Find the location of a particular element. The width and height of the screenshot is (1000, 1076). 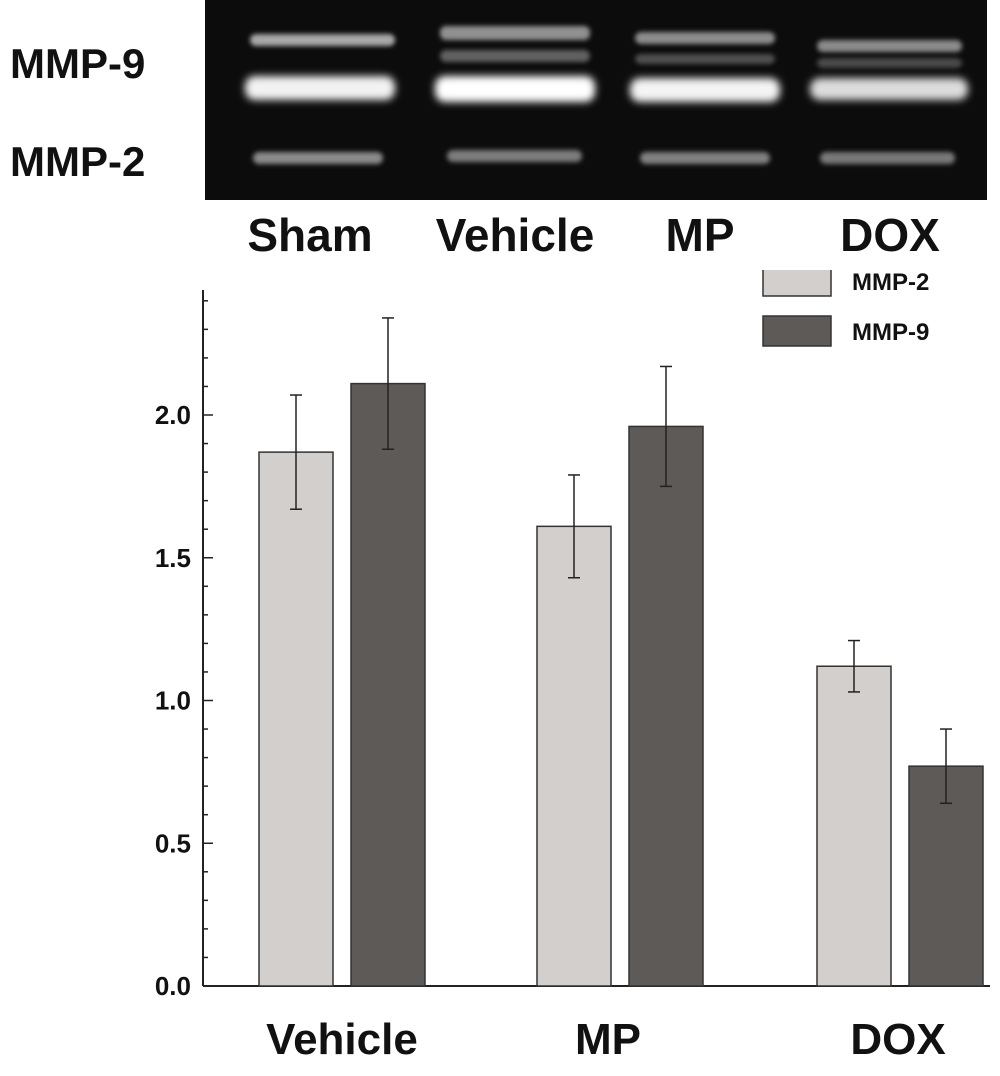

band-label-mmp9: MMP-9 is located at coordinates (78, 63).